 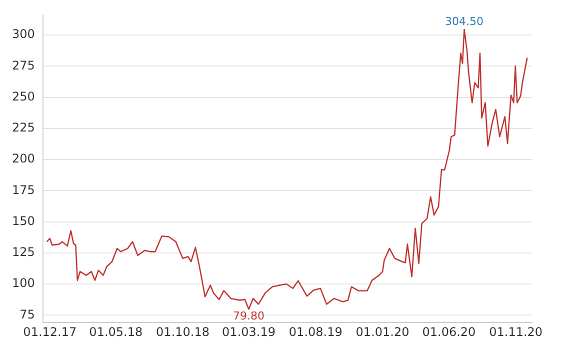 I want to click on x-tick-label: 01.08.19, so click(x=315, y=331).